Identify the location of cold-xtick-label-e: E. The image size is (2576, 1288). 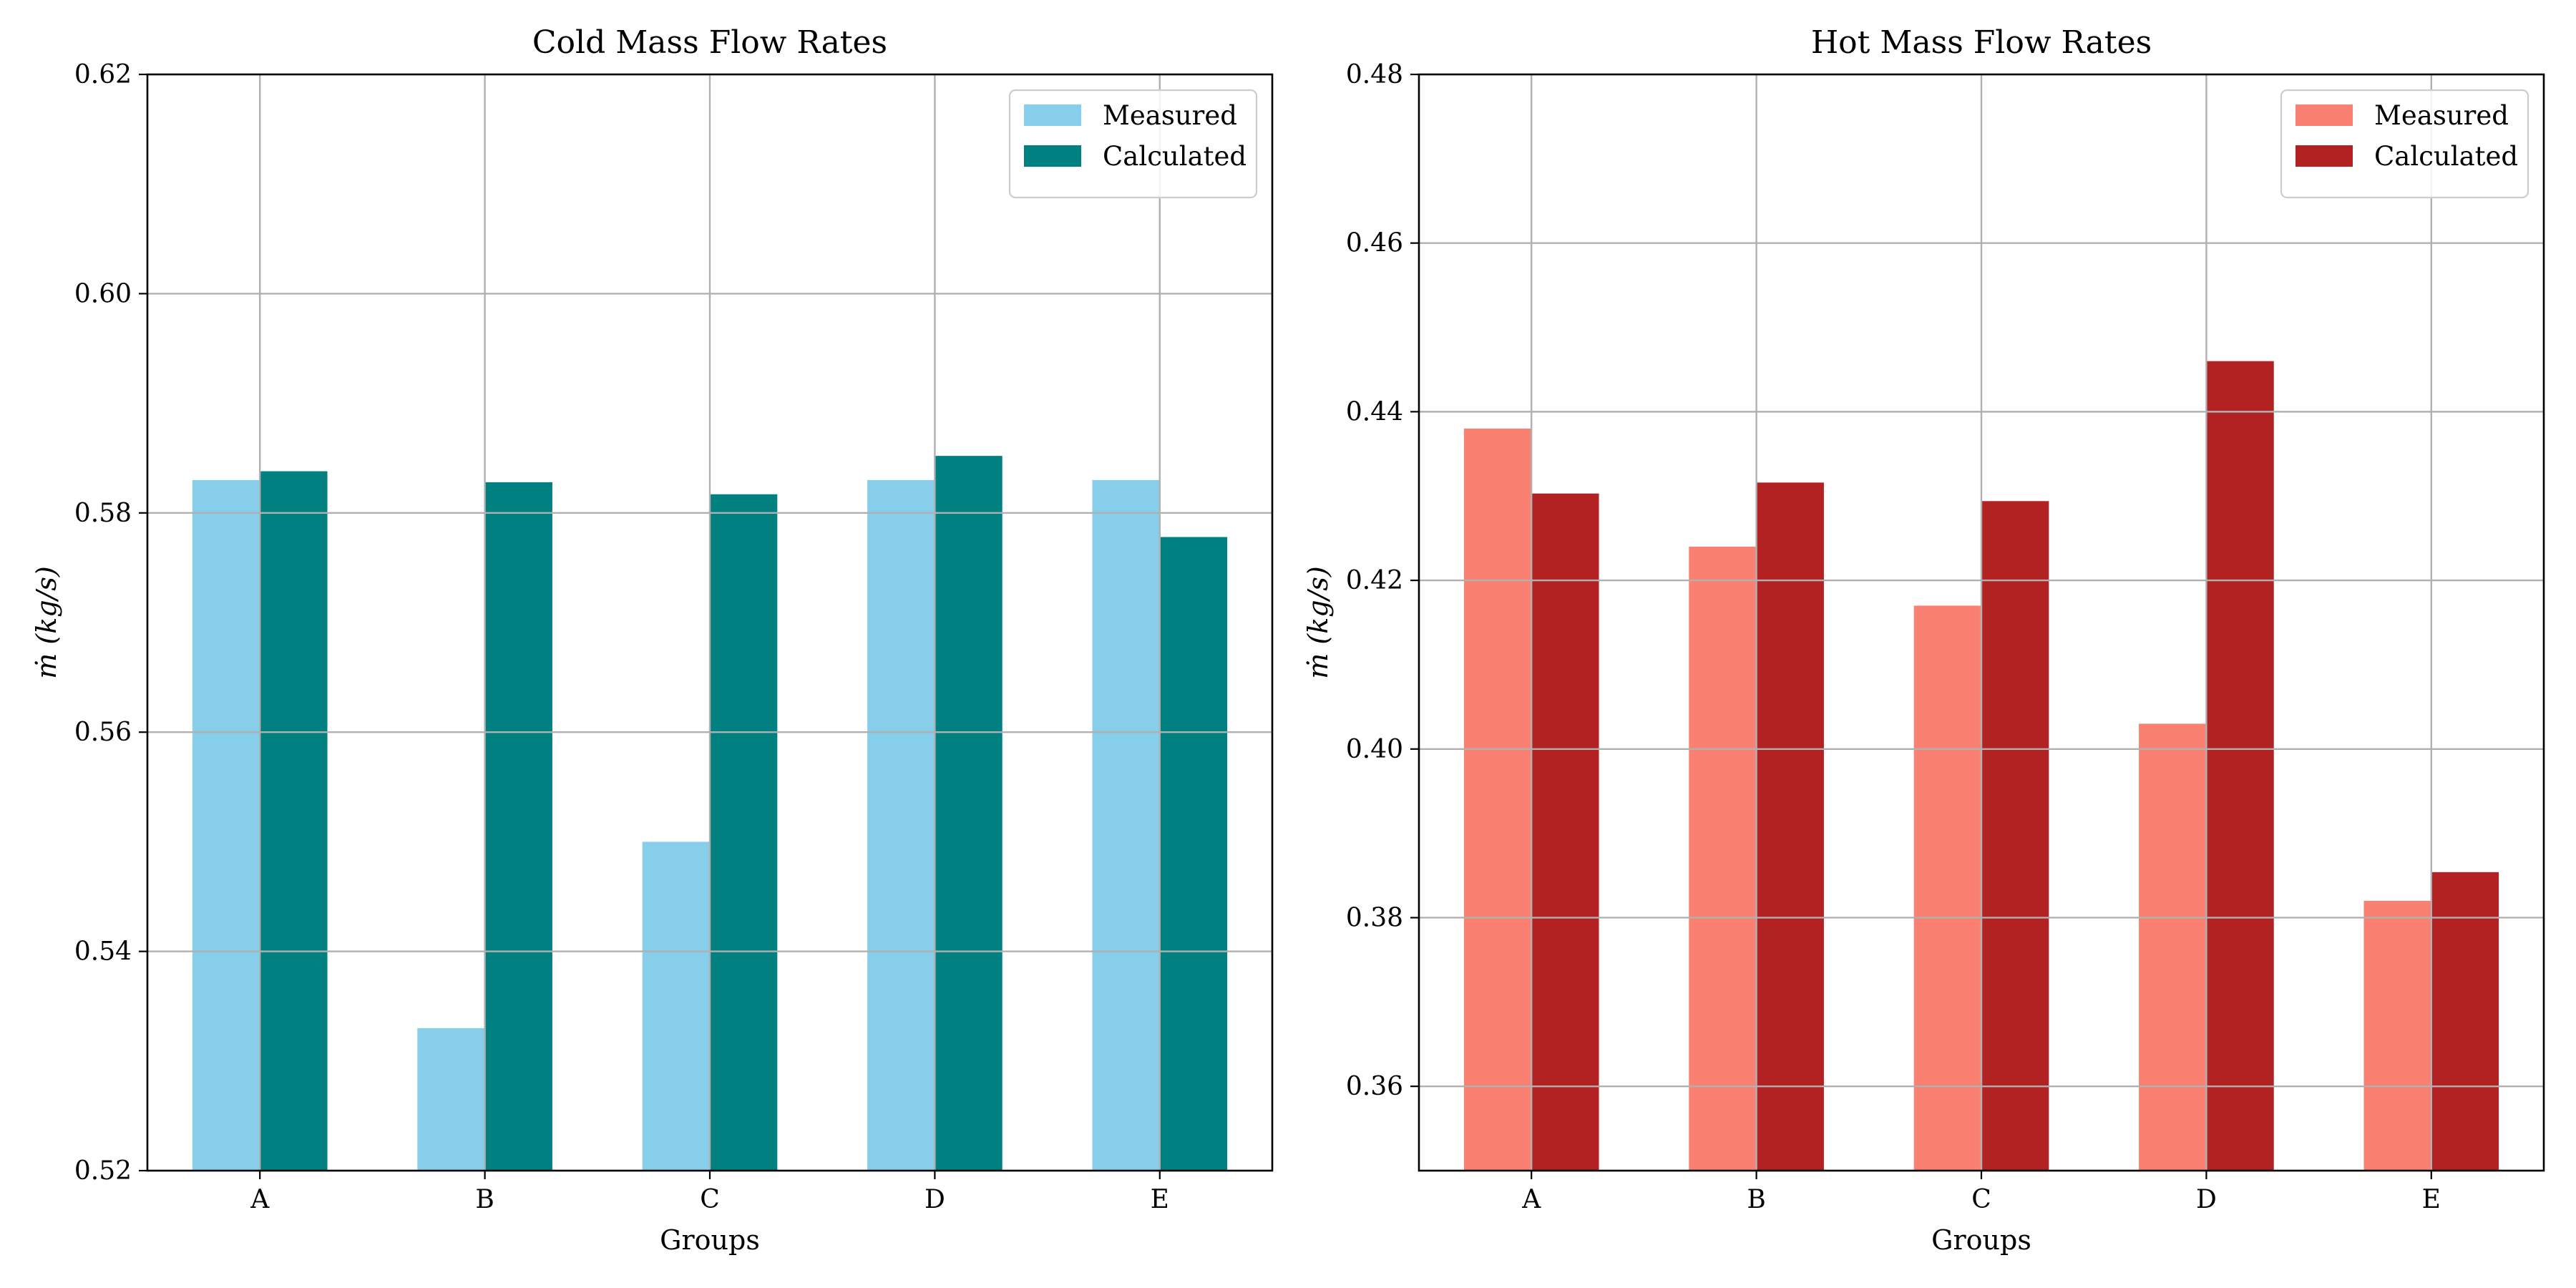
(1160, 1199).